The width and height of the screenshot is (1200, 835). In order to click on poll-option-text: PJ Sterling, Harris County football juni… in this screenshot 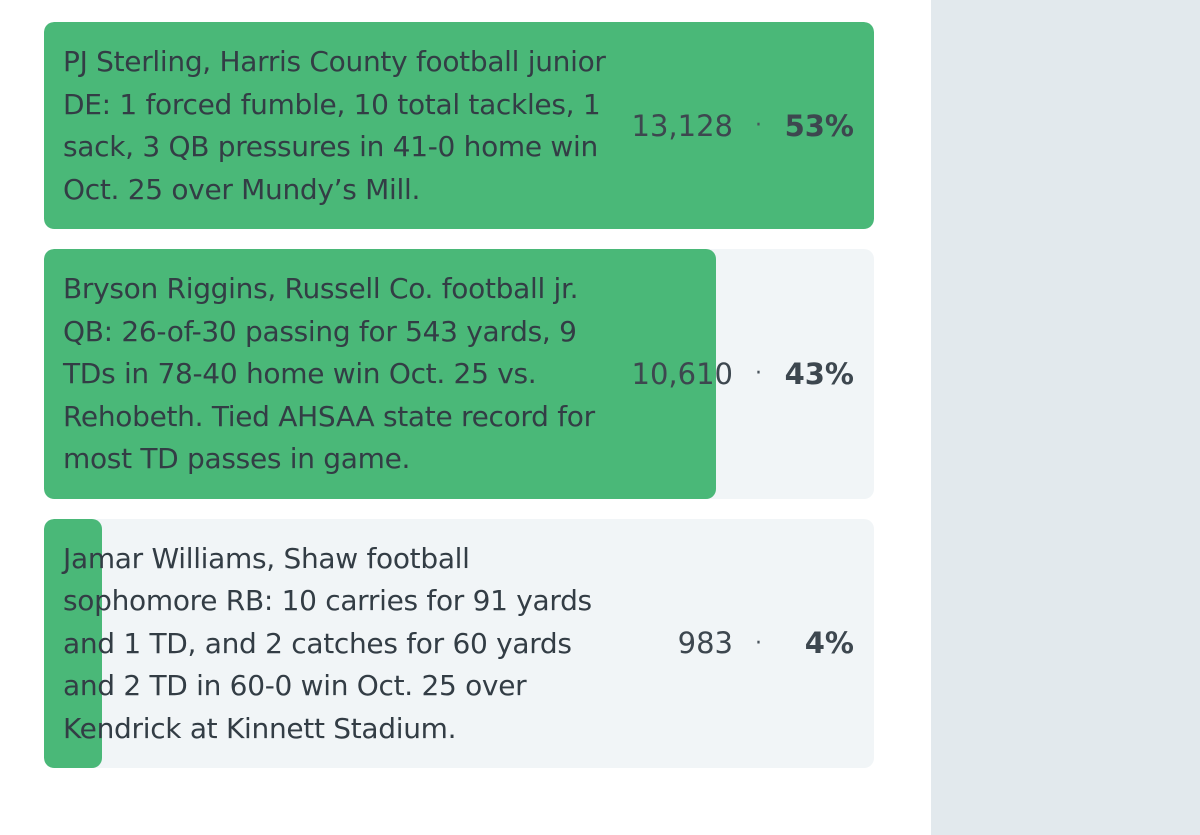, I will do `click(334, 125)`.